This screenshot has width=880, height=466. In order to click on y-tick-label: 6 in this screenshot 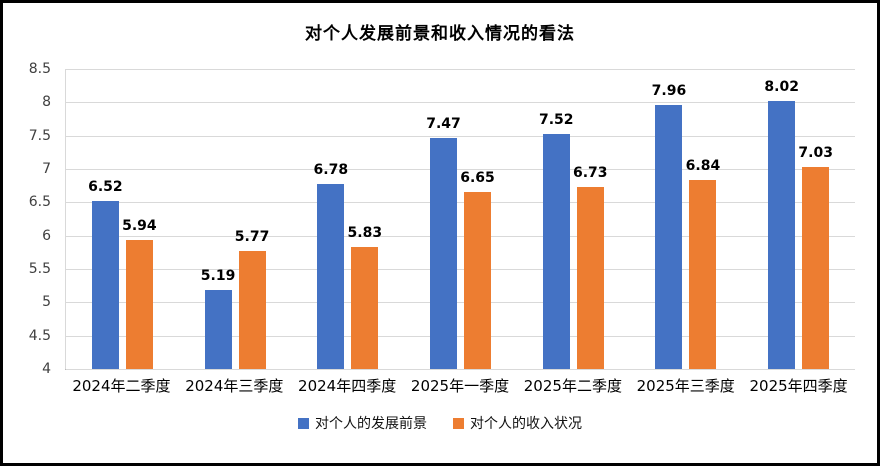, I will do `click(46, 235)`.